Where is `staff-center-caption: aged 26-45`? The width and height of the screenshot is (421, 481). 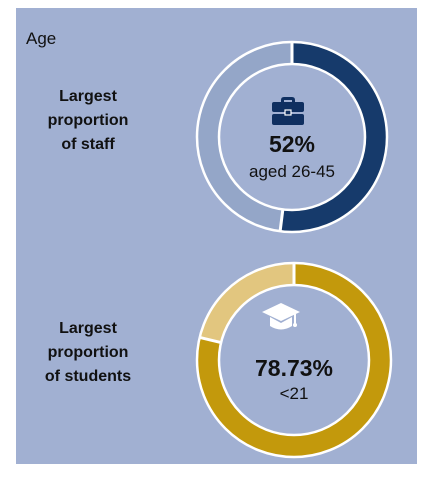
staff-center-caption: aged 26-45 is located at coordinates (292, 171).